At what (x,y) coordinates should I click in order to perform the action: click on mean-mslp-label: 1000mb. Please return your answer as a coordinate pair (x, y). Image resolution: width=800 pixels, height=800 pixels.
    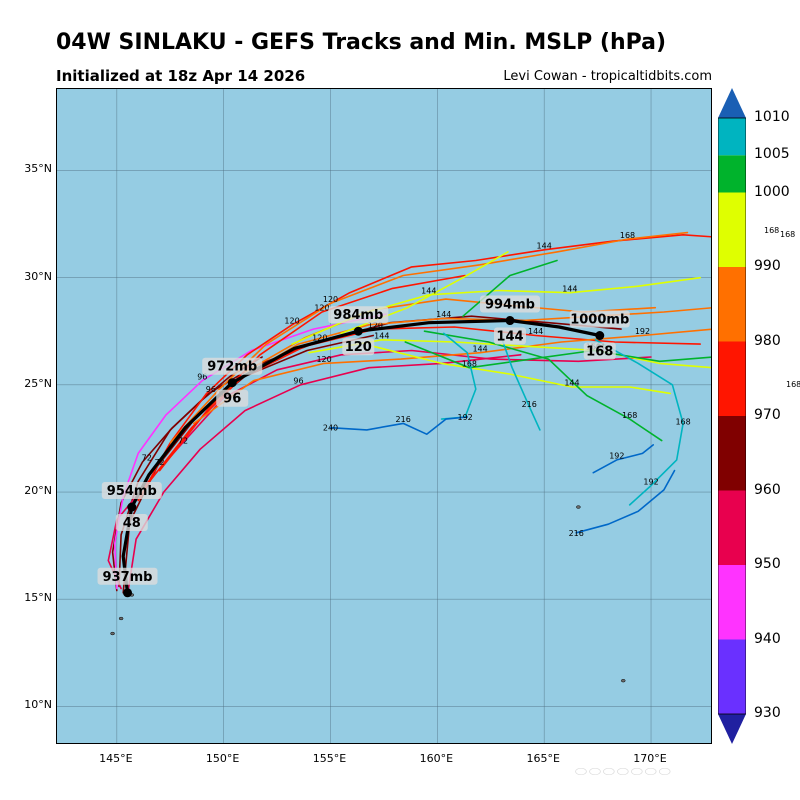
    Looking at the image, I should click on (599, 320).